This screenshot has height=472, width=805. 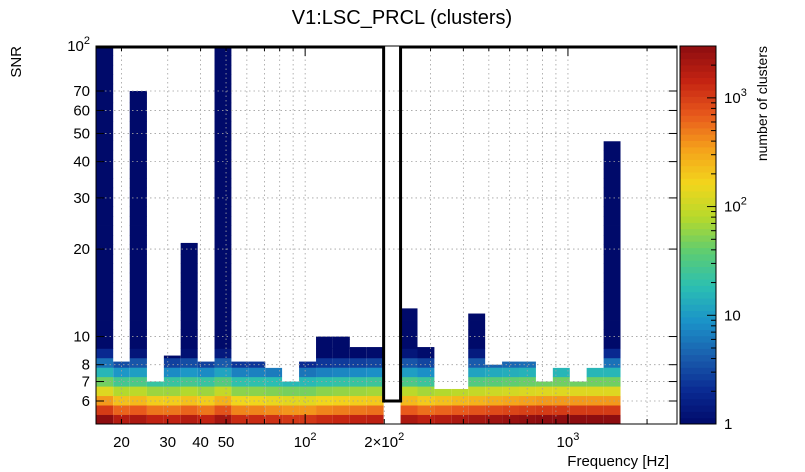 I want to click on x-tick-label: 103, so click(x=568, y=441).